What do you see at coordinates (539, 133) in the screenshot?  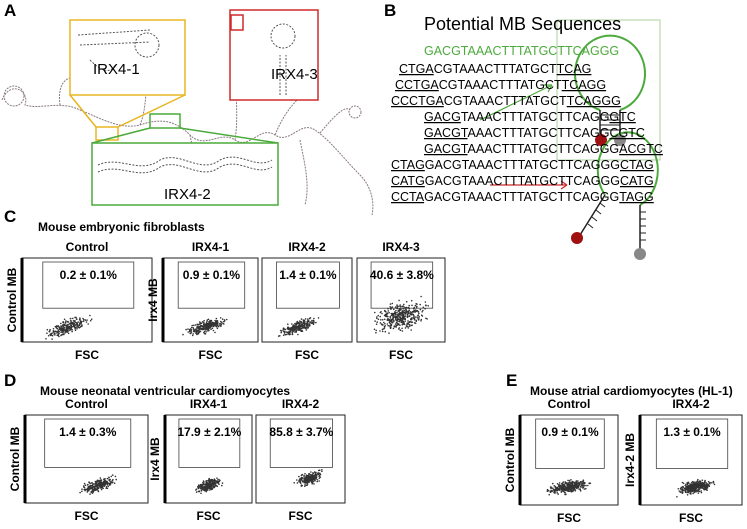 I see `sequence-part: AAACTTTATGCTTCAGG` at bounding box center [539, 133].